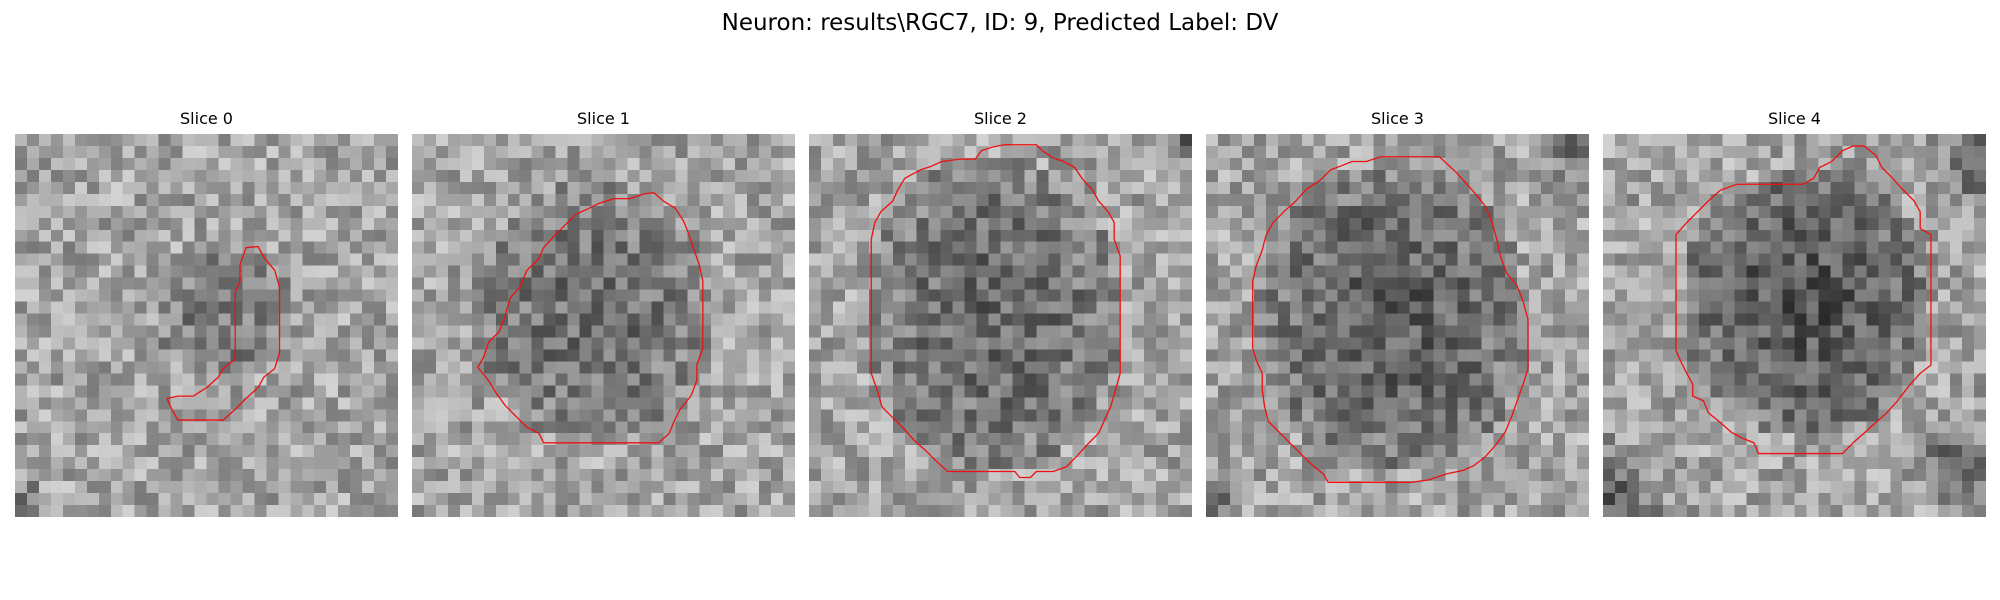  I want to click on slice-title-1: Slice 1, so click(603, 118).